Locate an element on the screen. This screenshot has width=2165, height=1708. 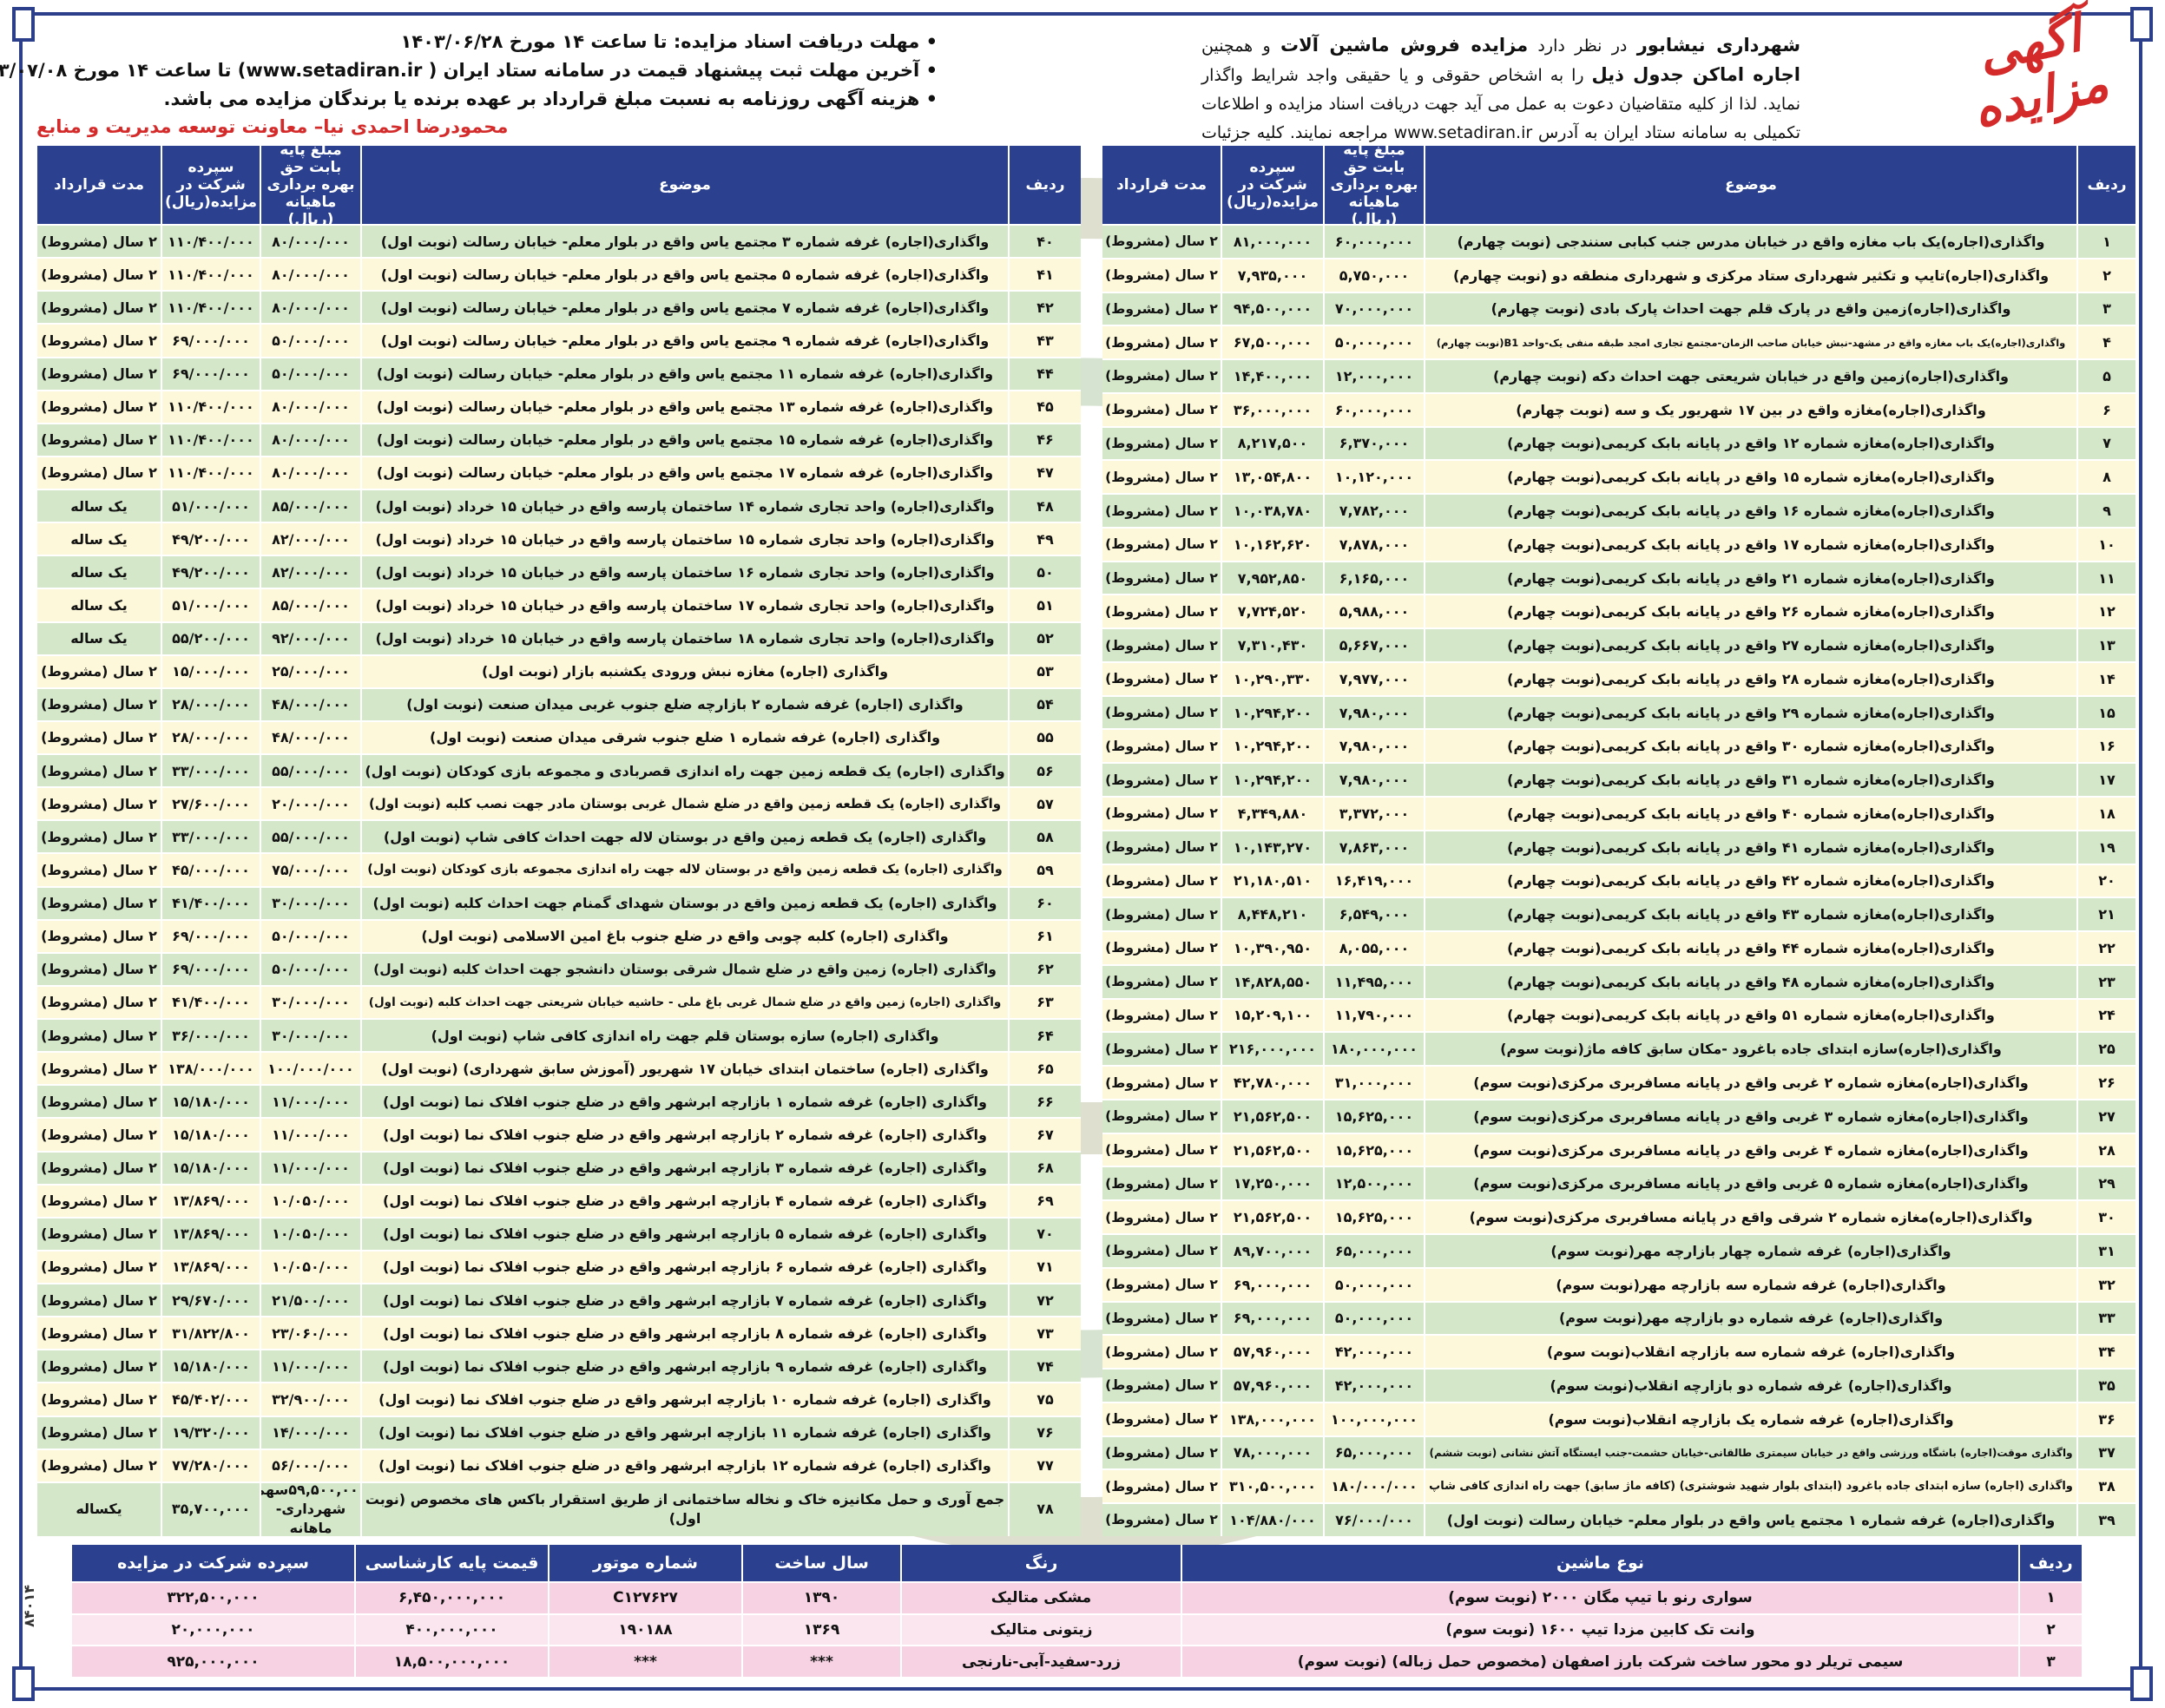
deposit: ۵۵/۲۰۰/۰۰۰ is located at coordinates (210, 638).